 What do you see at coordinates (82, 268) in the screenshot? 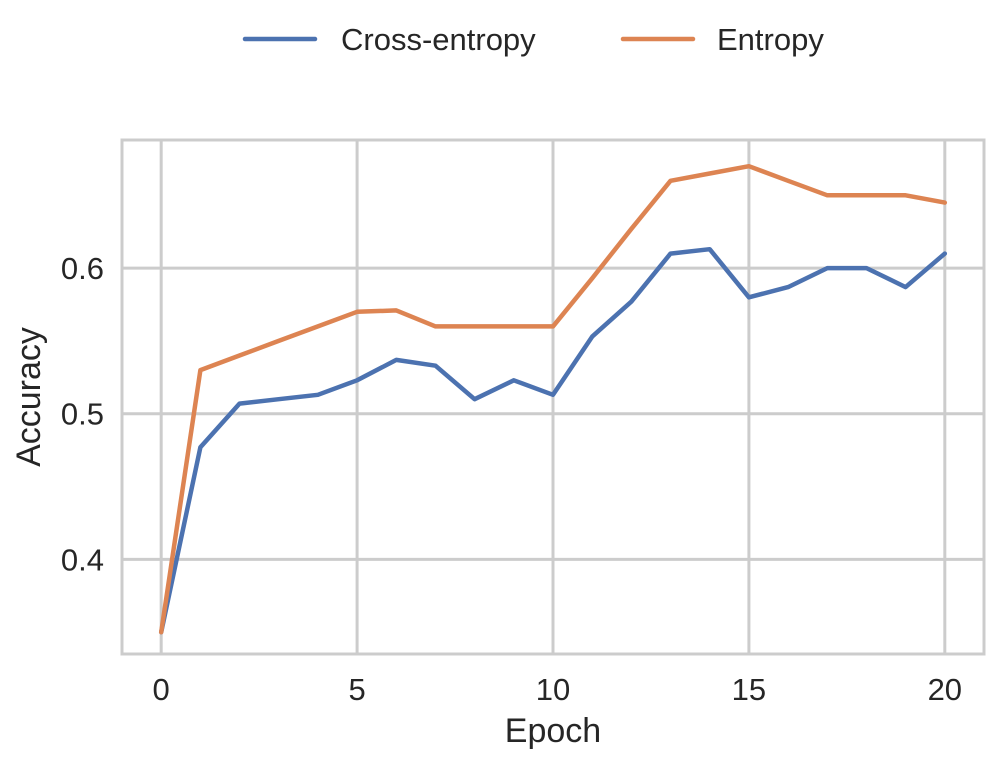
I see `y-tick-label: 0.6` at bounding box center [82, 268].